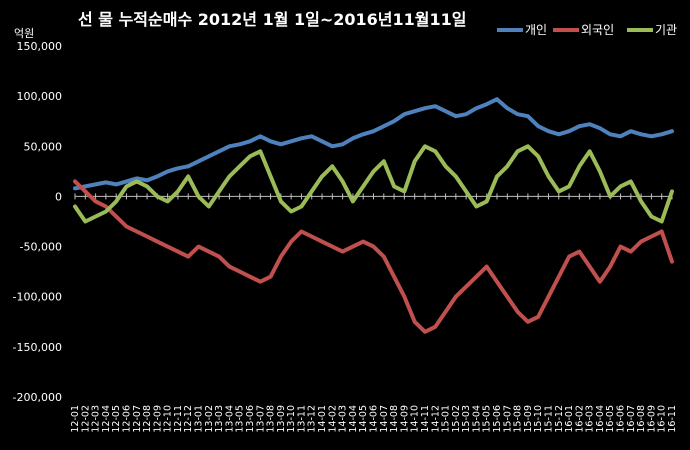 Image resolution: width=690 pixels, height=450 pixels. I want to click on x-tick-label: 15-07, so click(507, 419).